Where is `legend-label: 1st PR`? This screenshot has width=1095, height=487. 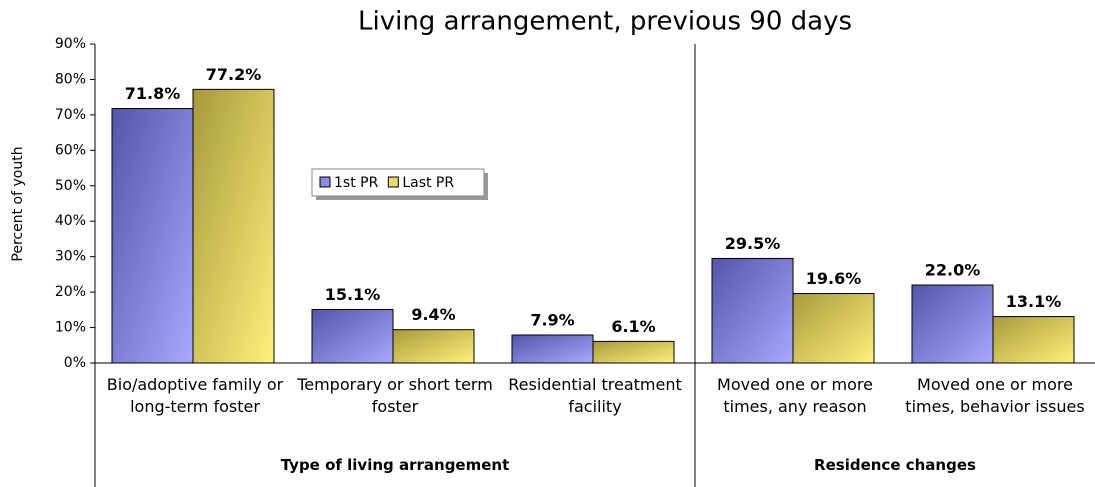
legend-label: 1st PR is located at coordinates (356, 183).